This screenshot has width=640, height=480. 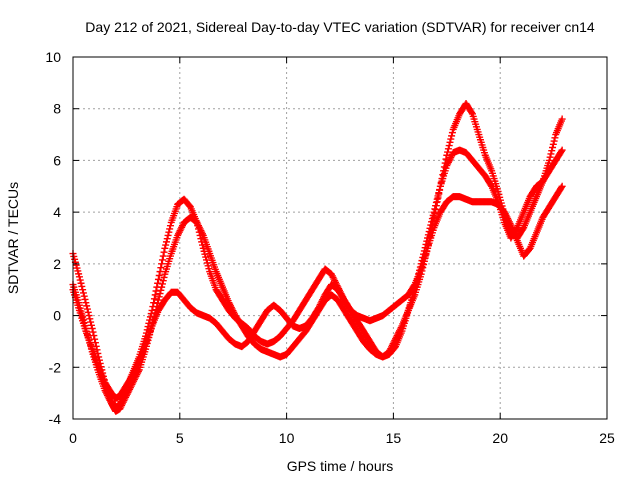 I want to click on y-tick-labels: -4 -2 0 2 4 6 8 10, so click(x=53, y=238).